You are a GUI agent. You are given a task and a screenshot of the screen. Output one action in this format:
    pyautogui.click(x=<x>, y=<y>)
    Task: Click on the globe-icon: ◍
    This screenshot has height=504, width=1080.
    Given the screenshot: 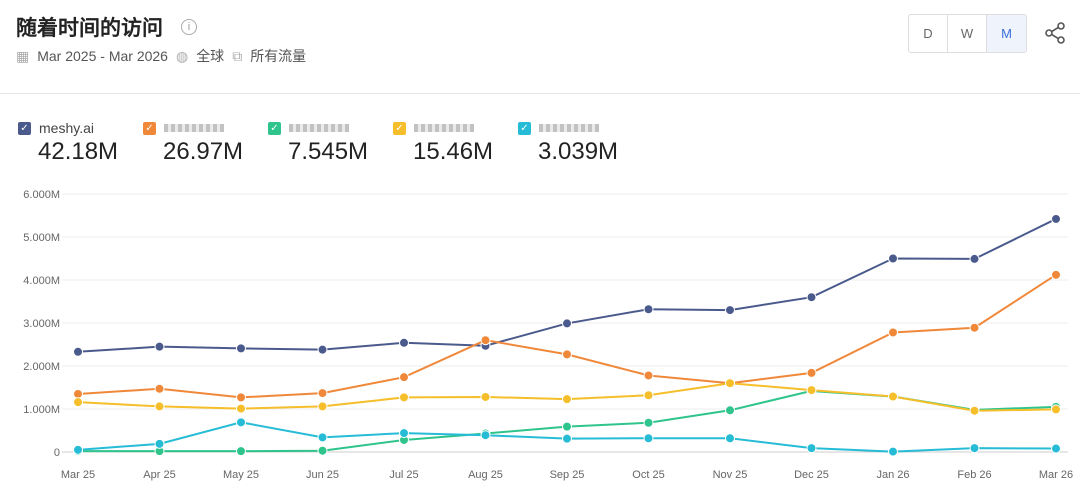 What is the action you would take?
    pyautogui.click(x=182, y=55)
    